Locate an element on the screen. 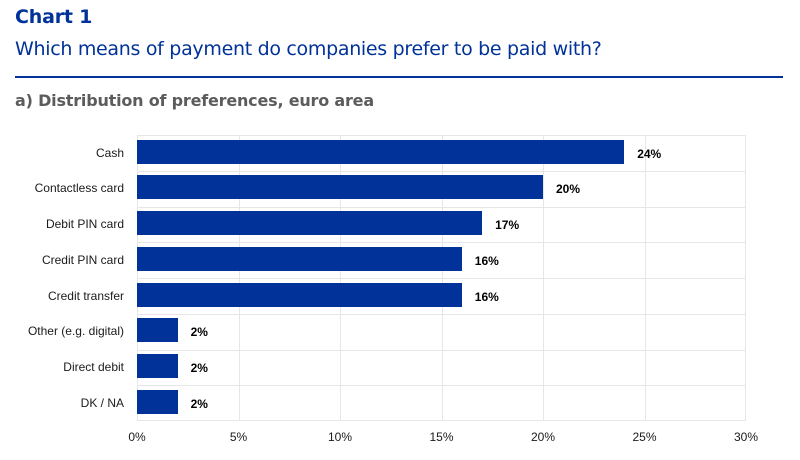  category-label: Cash is located at coordinates (109, 152).